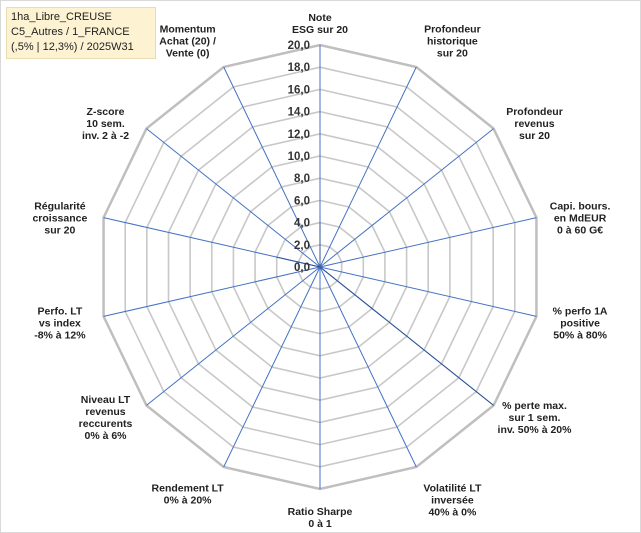 The image size is (641, 533). What do you see at coordinates (302, 246) in the screenshot?
I see `tick-label-1: 2,0` at bounding box center [302, 246].